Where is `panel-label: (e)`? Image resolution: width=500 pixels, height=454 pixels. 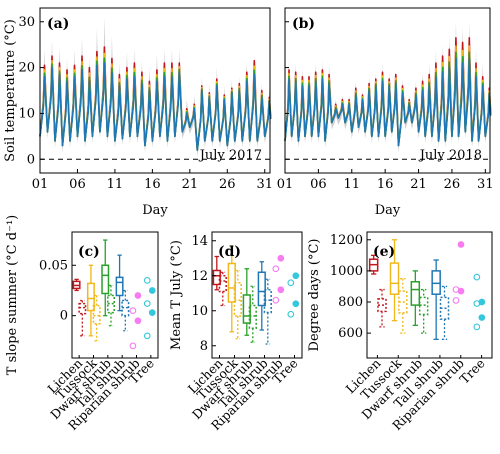 panel-label: (e) is located at coordinates (384, 252).